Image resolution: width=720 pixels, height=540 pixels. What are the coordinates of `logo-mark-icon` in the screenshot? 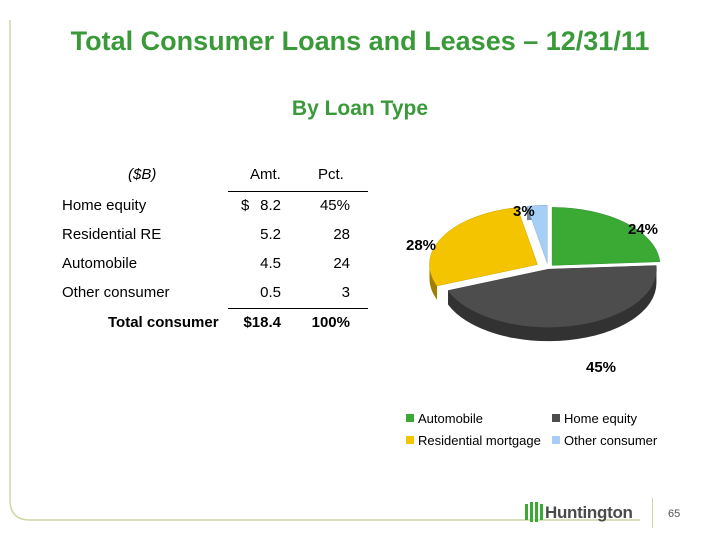 It's located at (534, 512).